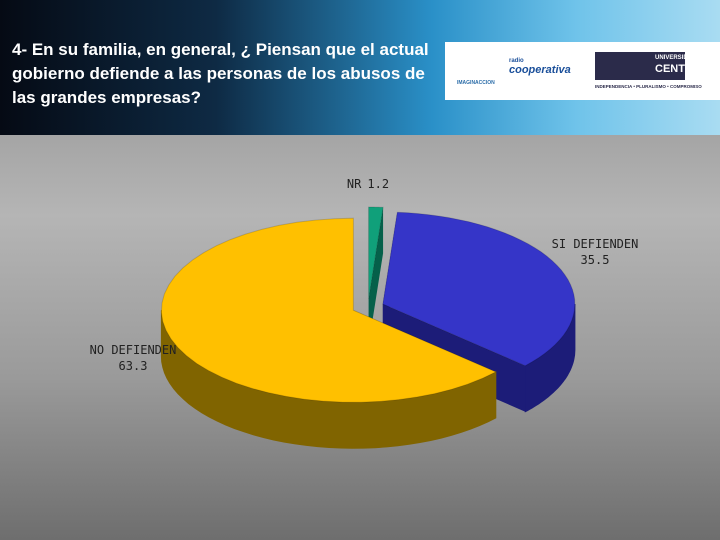 Image resolution: width=720 pixels, height=540 pixels. Describe the element at coordinates (676, 58) in the screenshot. I see `logo-text: UNIVERSIDAD` at that location.